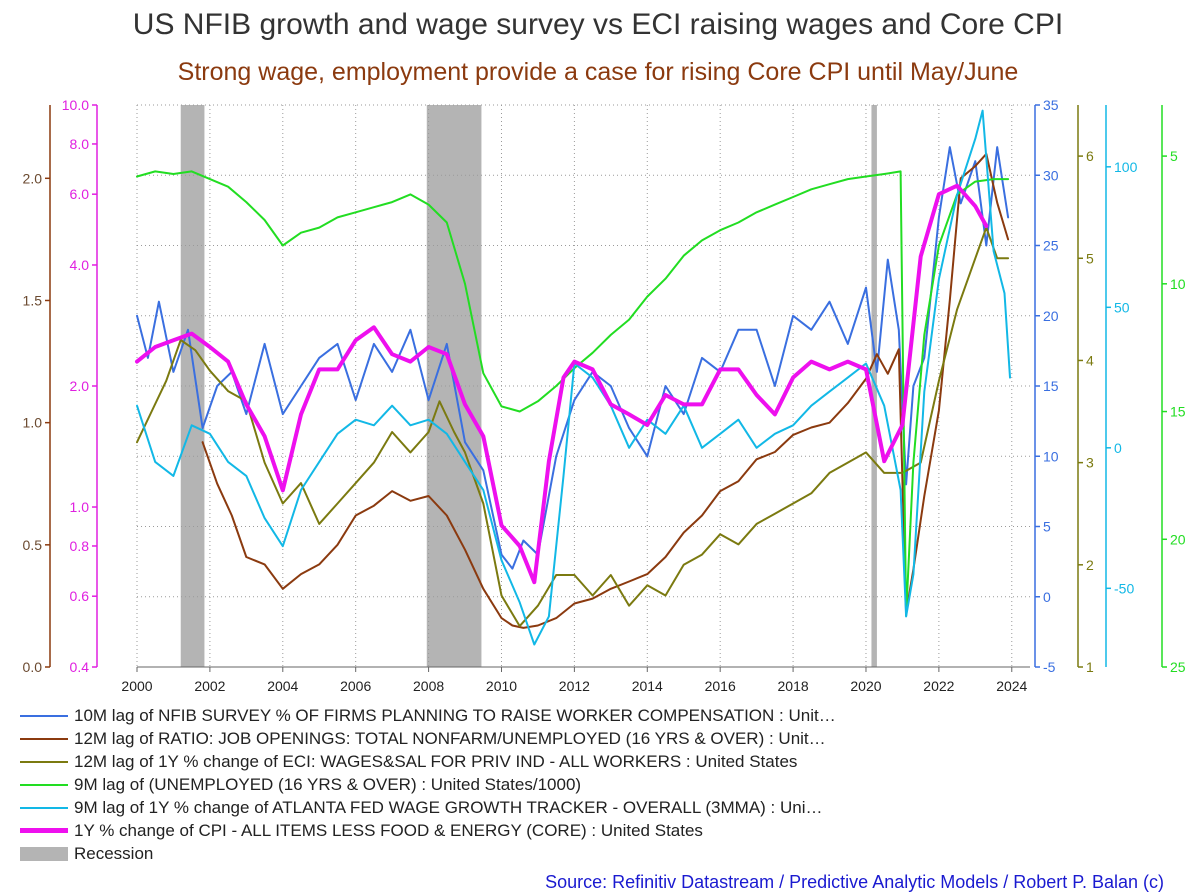  What do you see at coordinates (1178, 284) in the screenshot?
I see `green-axis-tick-label-2: 10` at bounding box center [1178, 284].